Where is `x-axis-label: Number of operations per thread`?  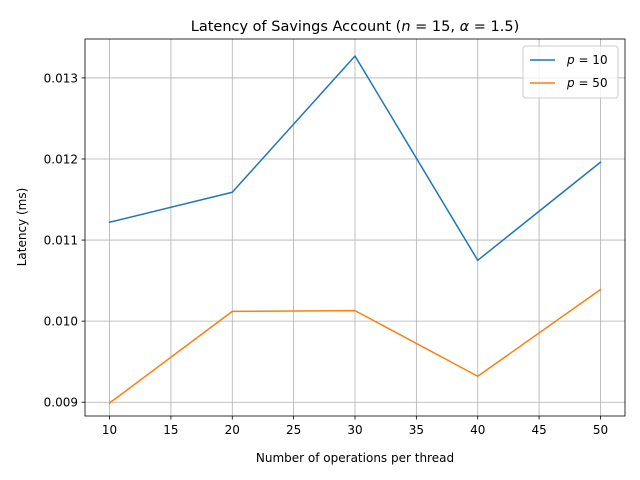
x-axis-label: Number of operations per thread is located at coordinates (355, 458).